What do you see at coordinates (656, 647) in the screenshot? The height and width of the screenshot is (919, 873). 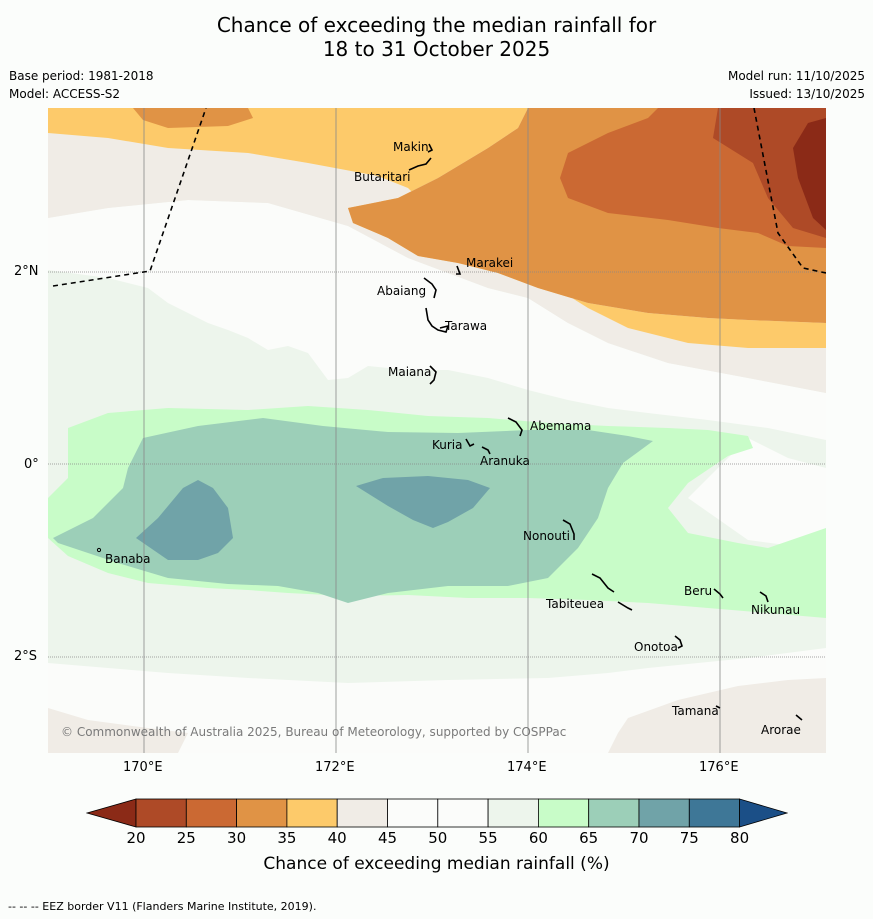 I see `island-label-onotoa: Onotoa` at bounding box center [656, 647].